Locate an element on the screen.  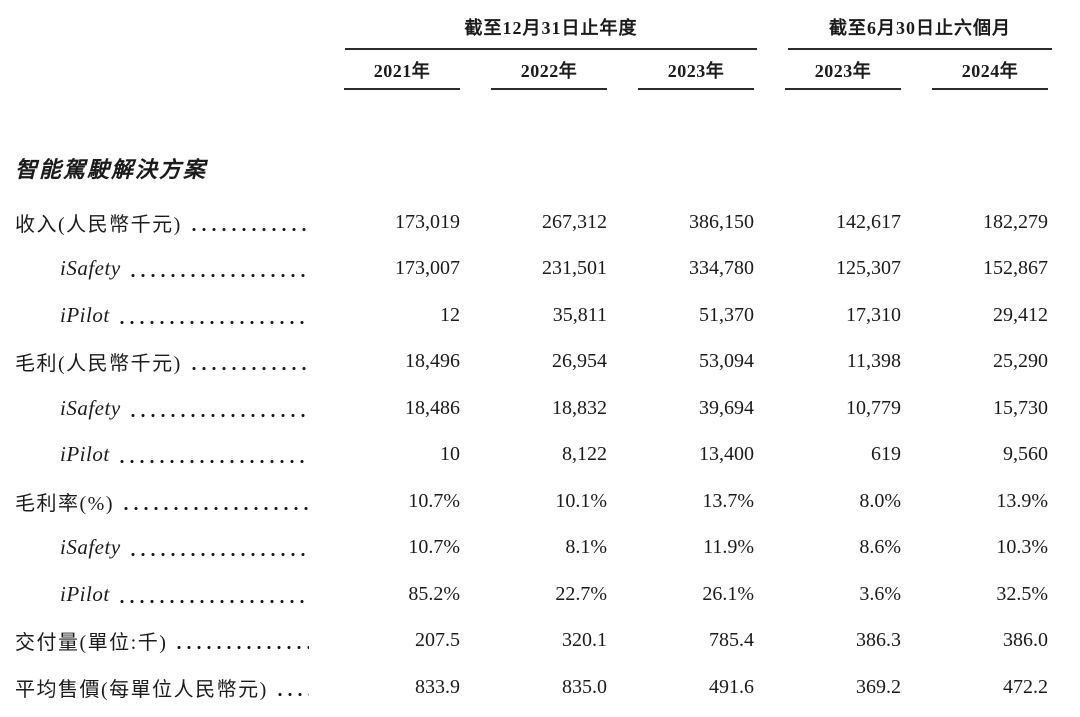
table-cell: 85.2% is located at coordinates (434, 593).